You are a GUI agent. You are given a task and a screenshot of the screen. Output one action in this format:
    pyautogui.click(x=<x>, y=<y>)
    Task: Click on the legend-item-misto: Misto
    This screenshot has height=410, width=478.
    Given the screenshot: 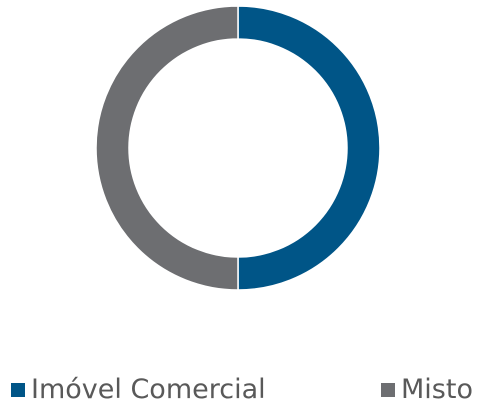 What is the action you would take?
    pyautogui.click(x=427, y=390)
    